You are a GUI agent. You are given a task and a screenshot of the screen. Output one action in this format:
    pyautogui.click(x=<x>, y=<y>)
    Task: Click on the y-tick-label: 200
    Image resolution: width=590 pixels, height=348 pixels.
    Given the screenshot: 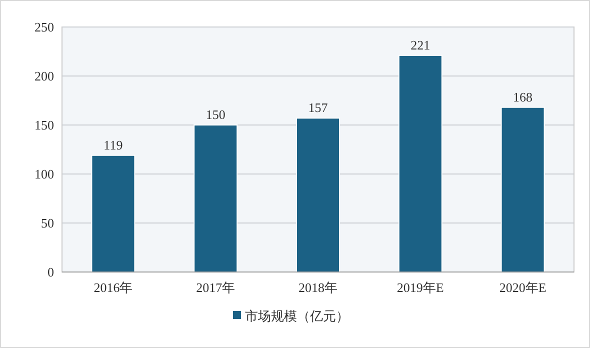 What is the action you would take?
    pyautogui.click(x=44, y=76)
    